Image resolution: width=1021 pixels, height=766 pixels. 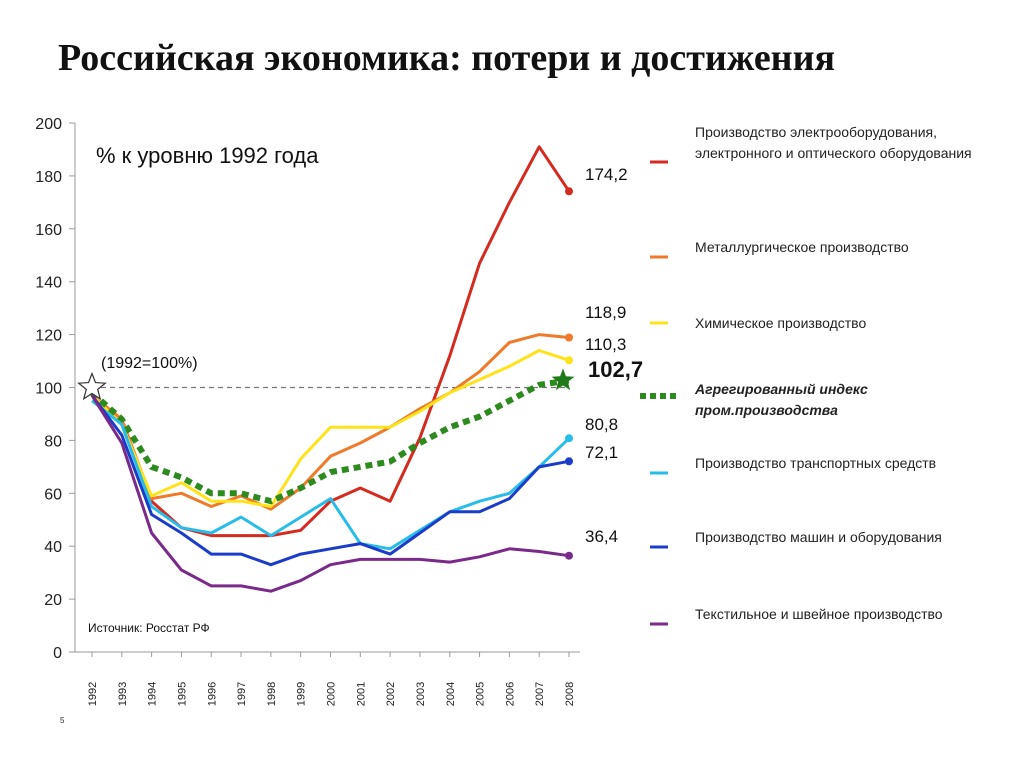 I want to click on y-tick-label: 120, so click(x=48, y=336).